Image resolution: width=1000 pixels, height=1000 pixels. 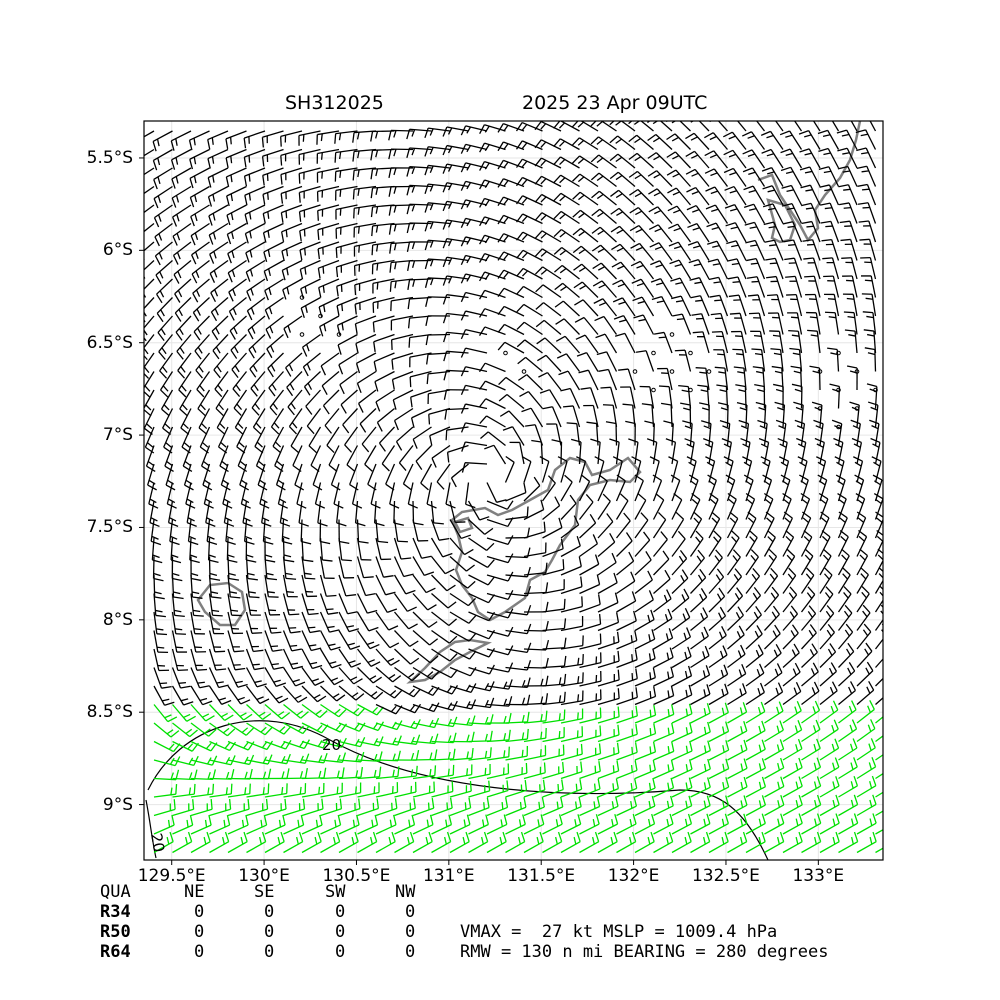 I want to click on lon-tick-label: 132°E, so click(x=633, y=876).